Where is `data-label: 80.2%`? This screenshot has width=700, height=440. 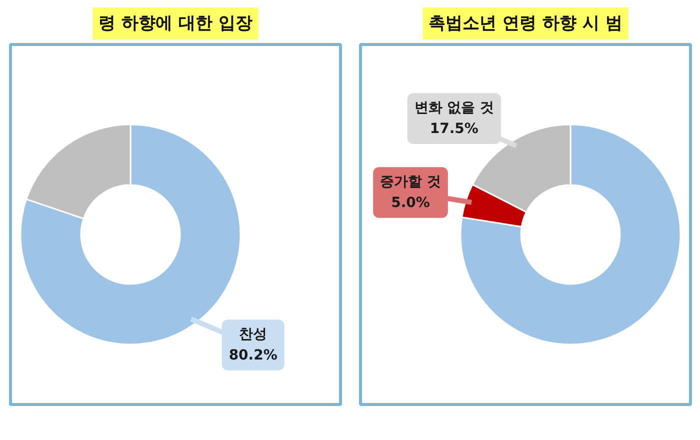
data-label: 80.2% is located at coordinates (253, 355).